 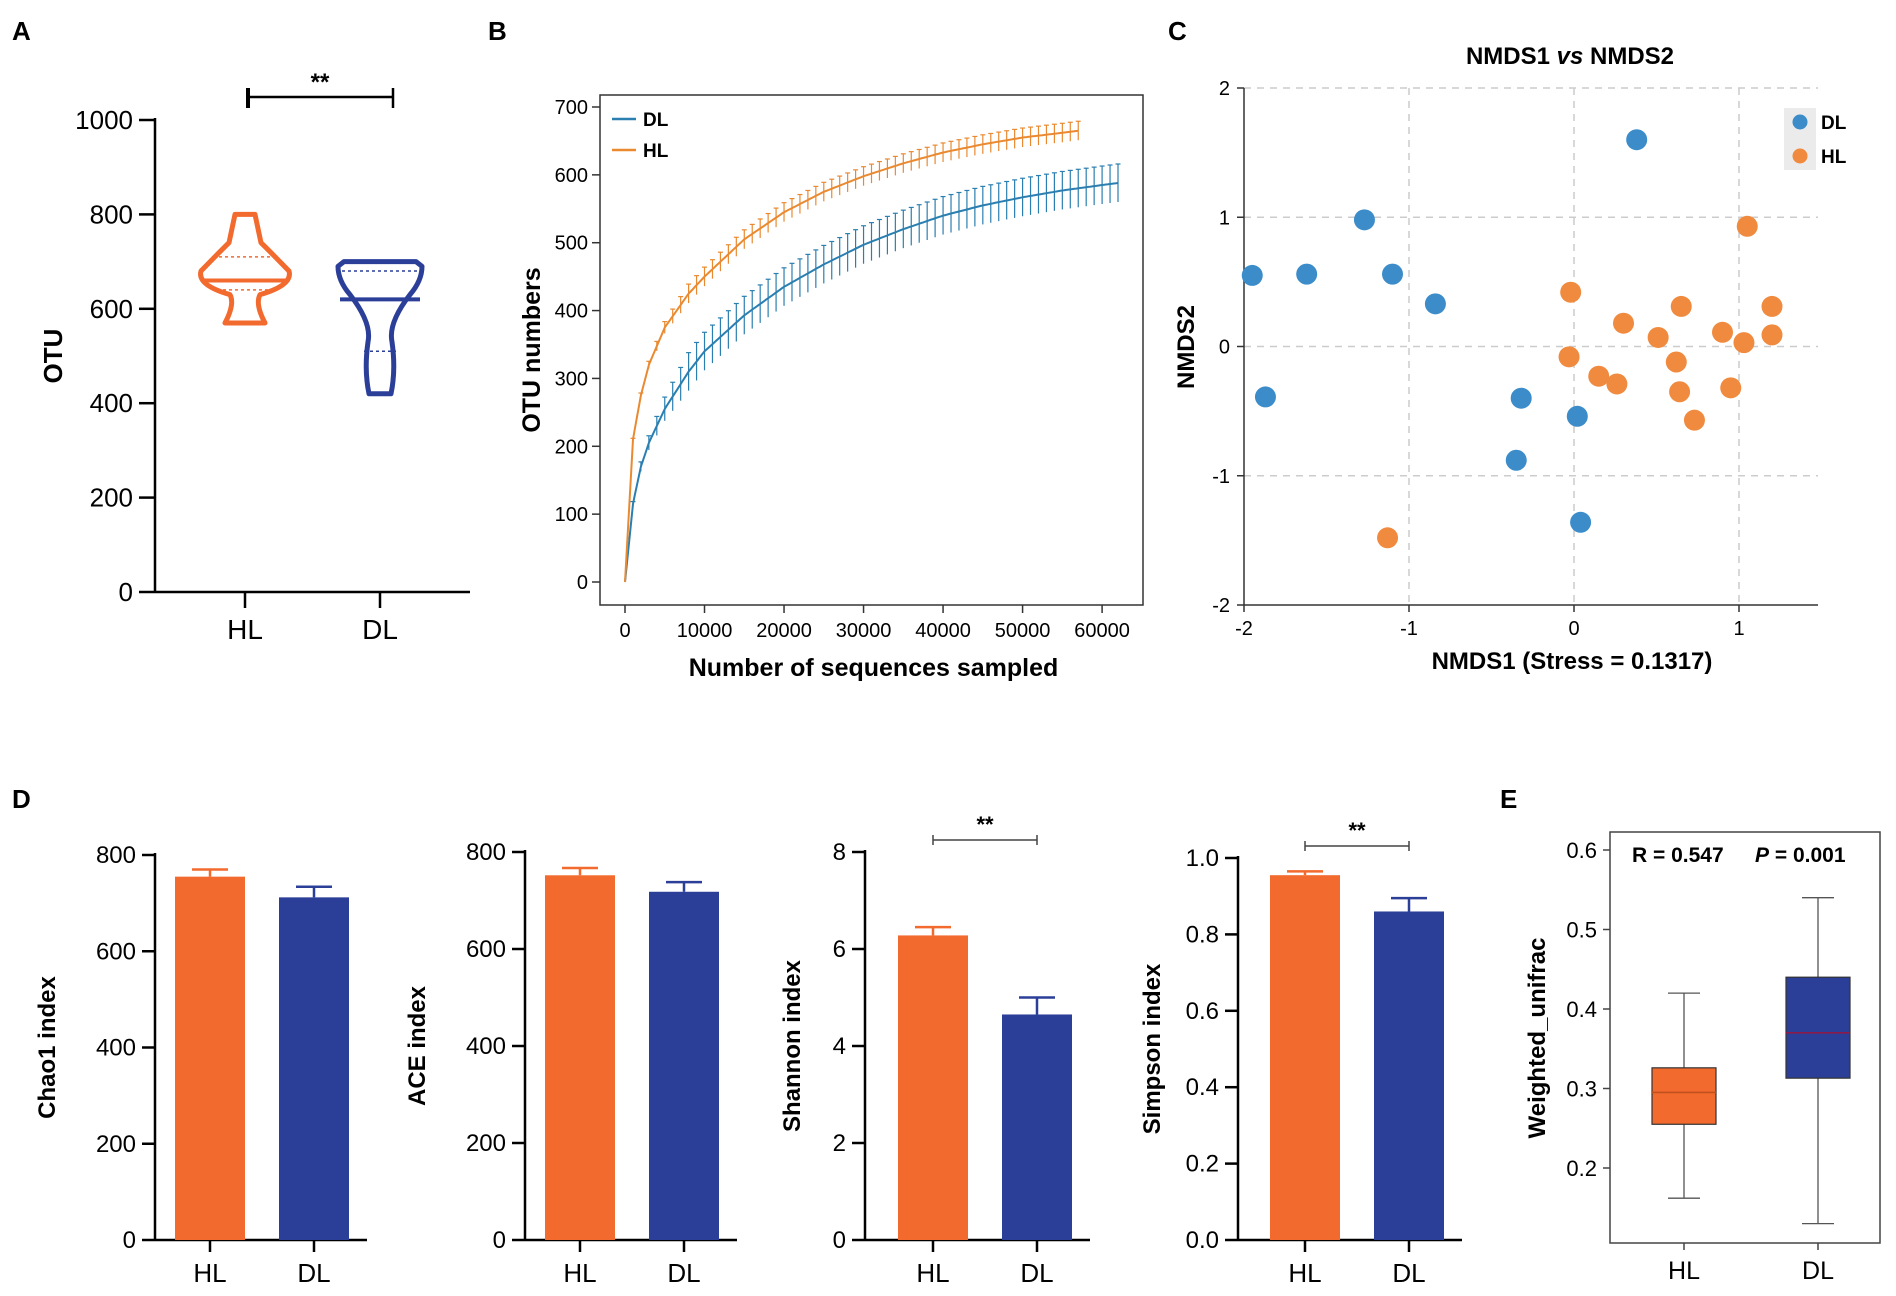 I want to click on y-tick-label: 500, so click(x=571, y=244).